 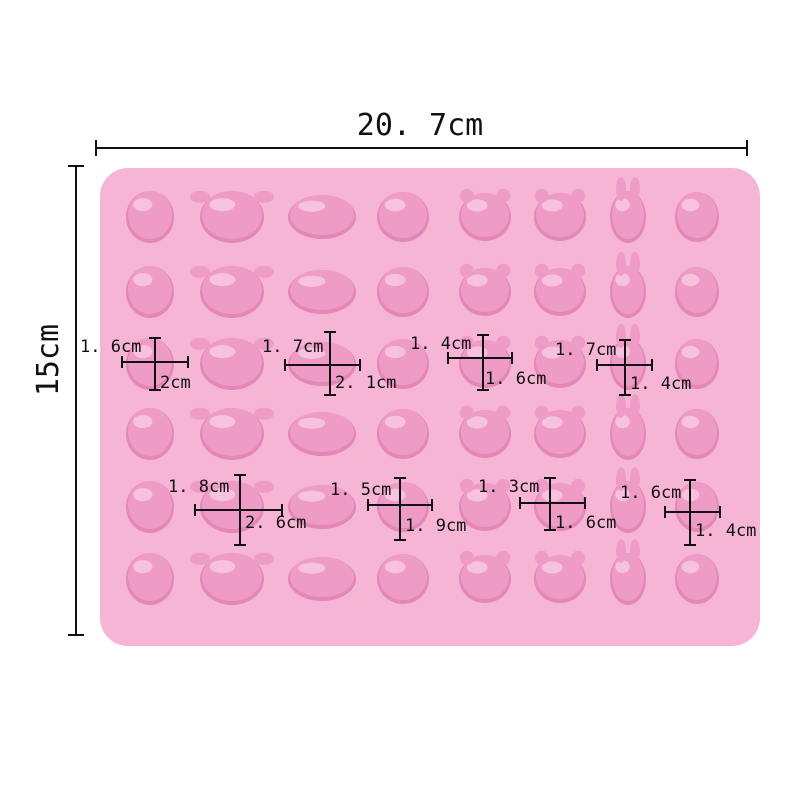 I want to click on width-label: 1. 3cm, so click(x=508, y=487).